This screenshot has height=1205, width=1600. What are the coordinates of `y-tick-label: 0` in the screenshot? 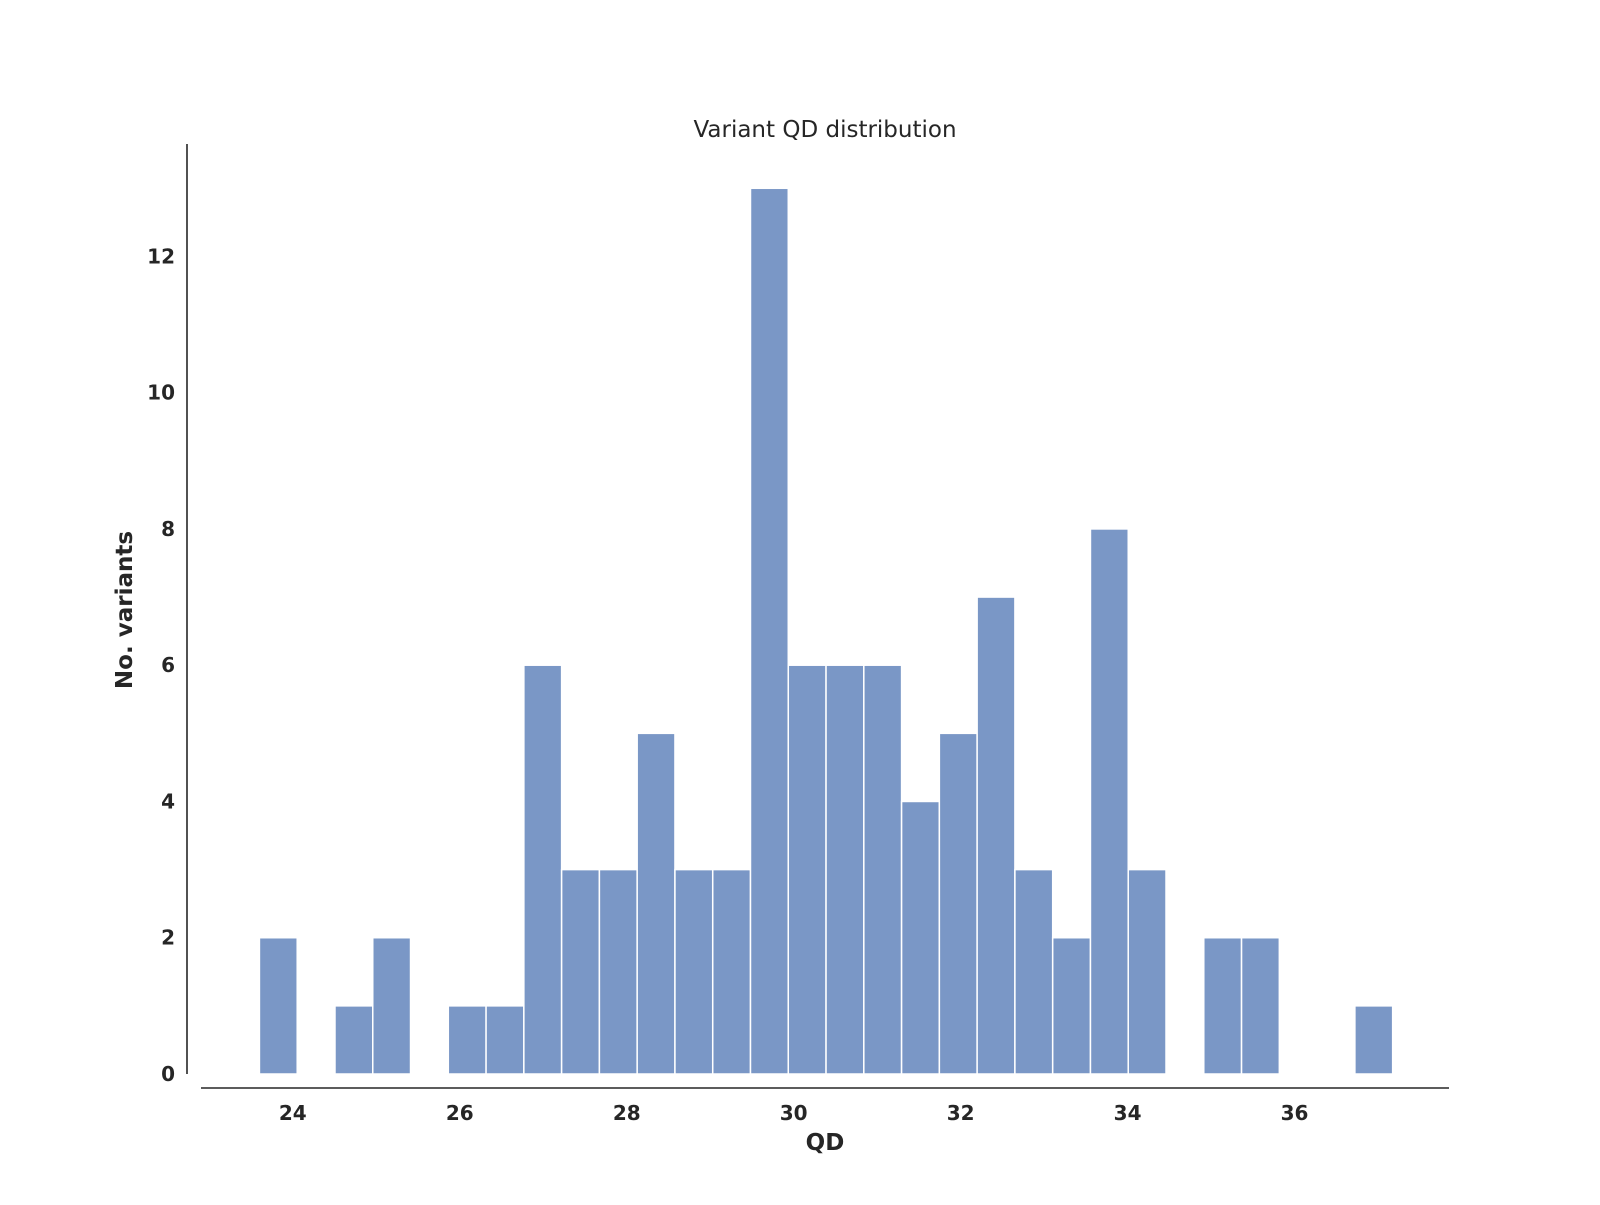 It's located at (168, 1074).